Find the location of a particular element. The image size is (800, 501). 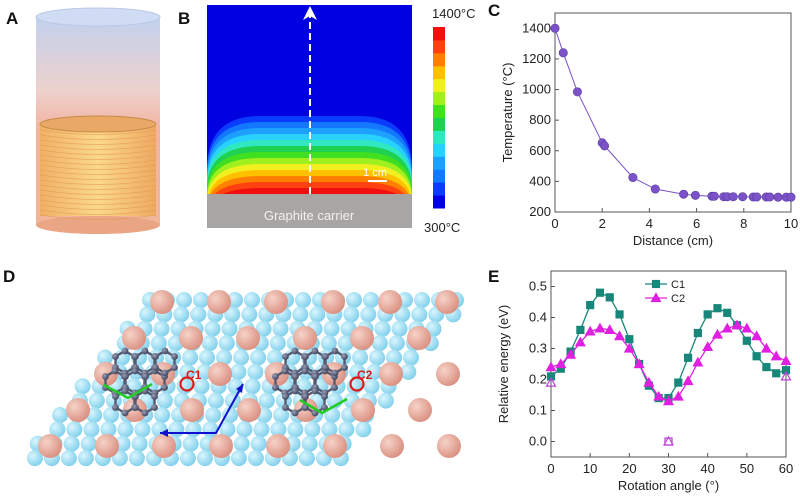

panel-a: A is located at coordinates (83, 120).